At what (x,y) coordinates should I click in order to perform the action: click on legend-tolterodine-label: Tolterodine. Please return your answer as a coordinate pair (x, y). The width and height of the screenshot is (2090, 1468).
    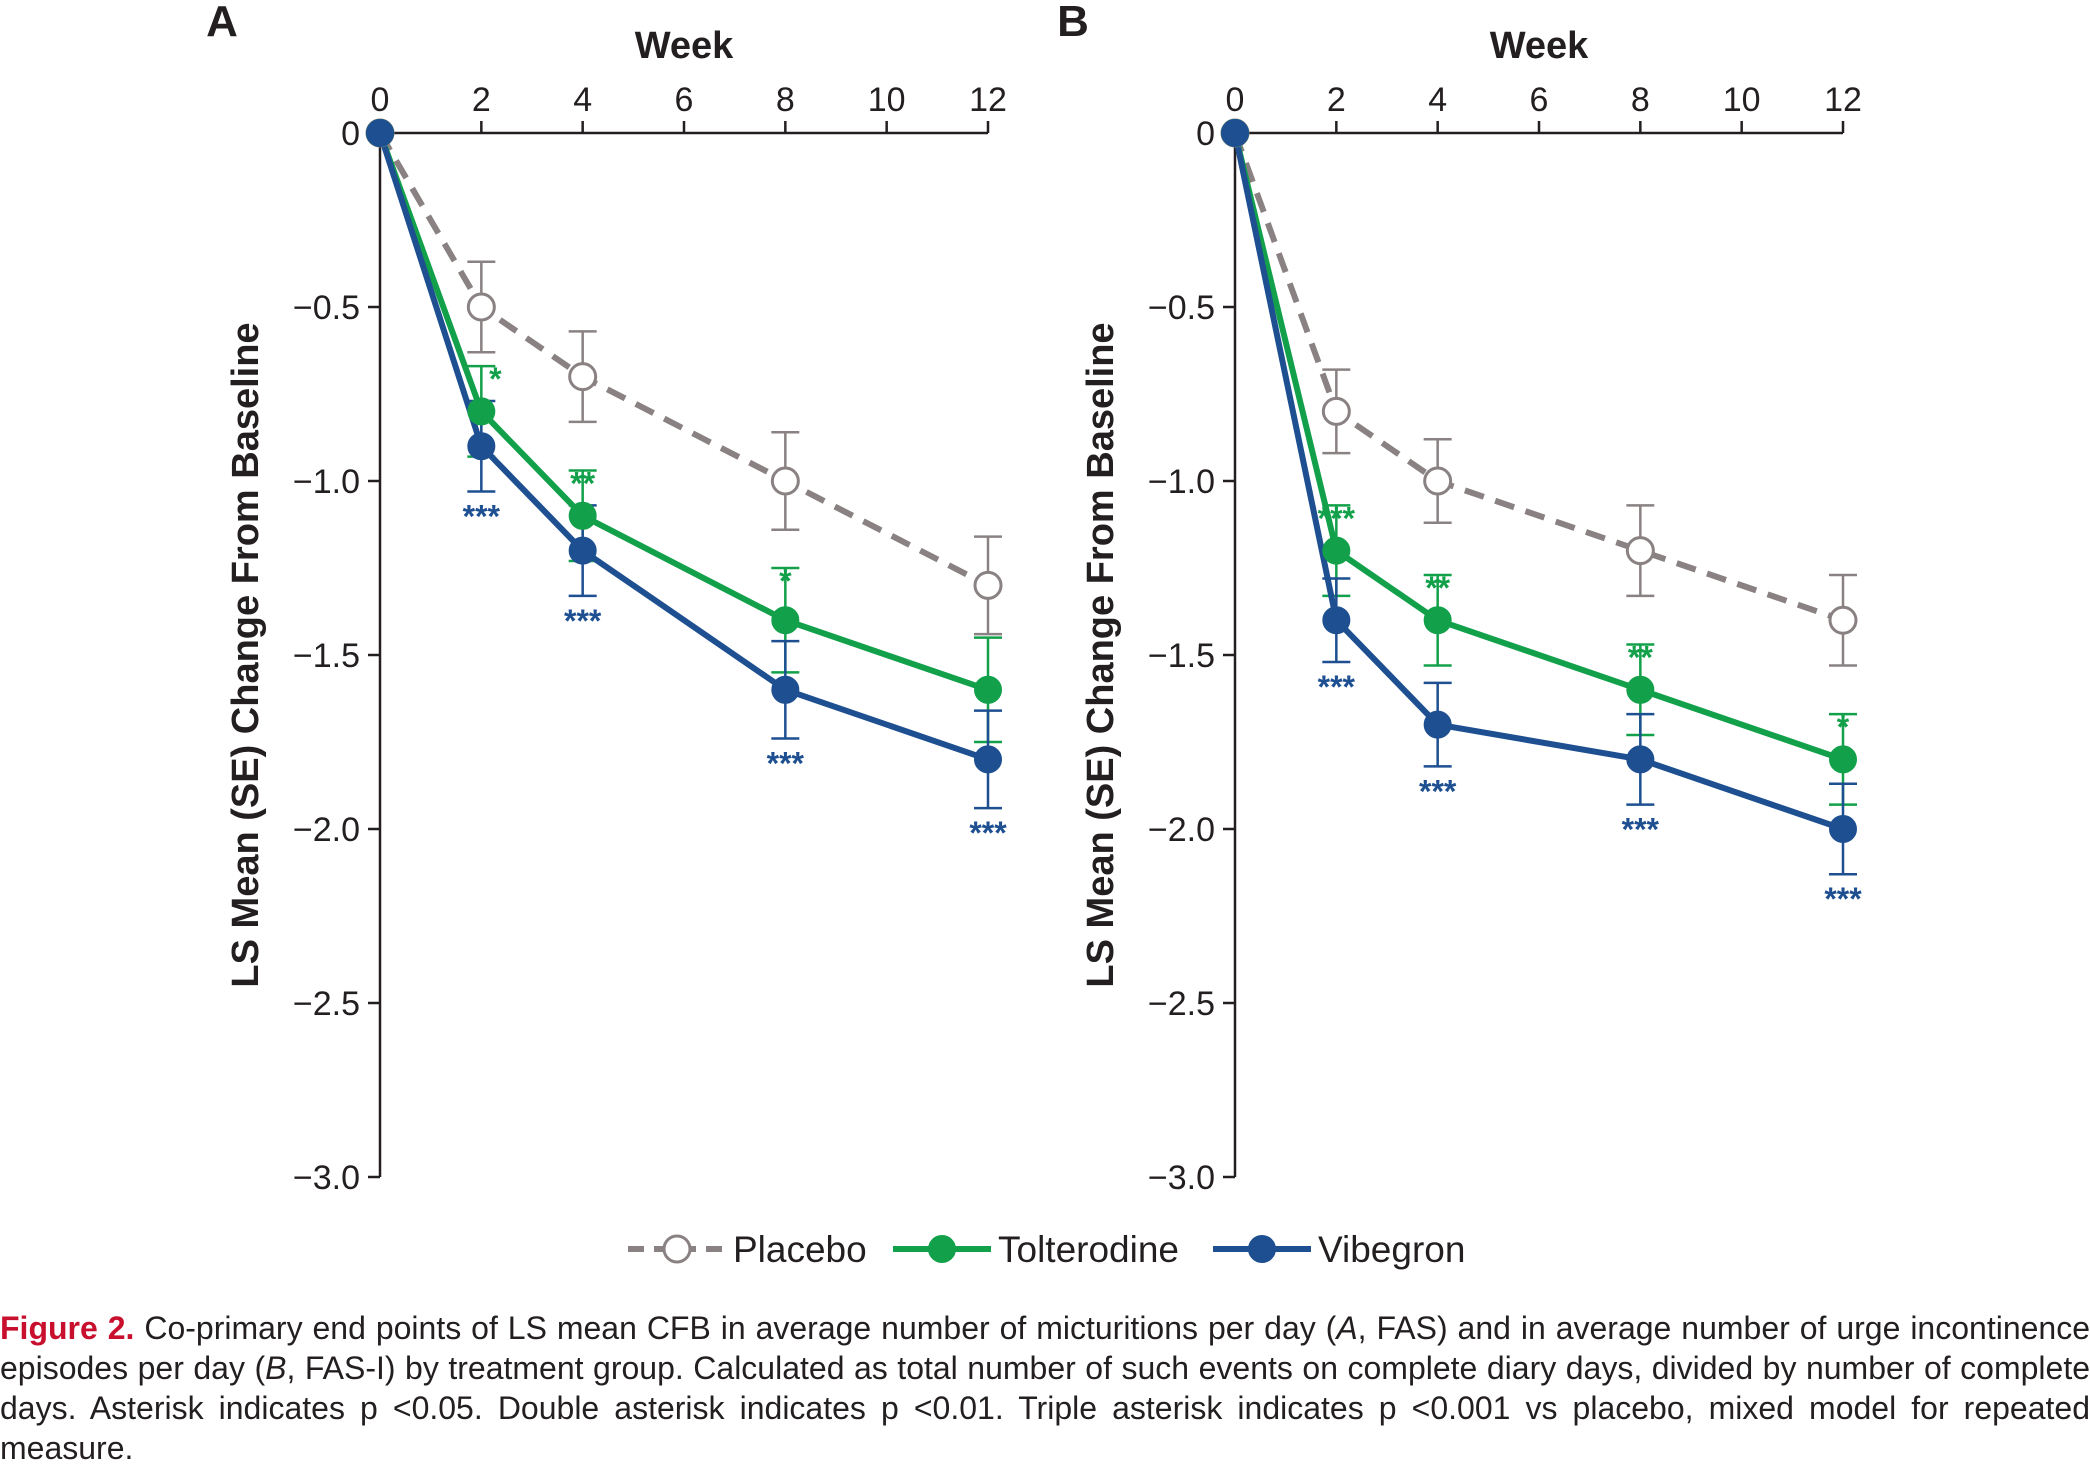
    Looking at the image, I should click on (1088, 1249).